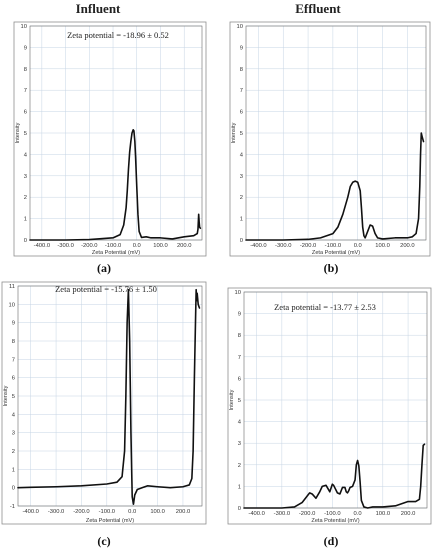 The width and height of the screenshot is (441, 550). What do you see at coordinates (118, 35) in the screenshot?
I see `zeta-potential-annotation: Zeta potential = -18.96 ± 0.52` at bounding box center [118, 35].